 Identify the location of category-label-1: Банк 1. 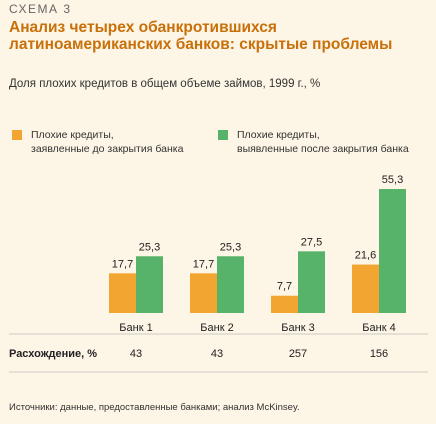
(135, 328).